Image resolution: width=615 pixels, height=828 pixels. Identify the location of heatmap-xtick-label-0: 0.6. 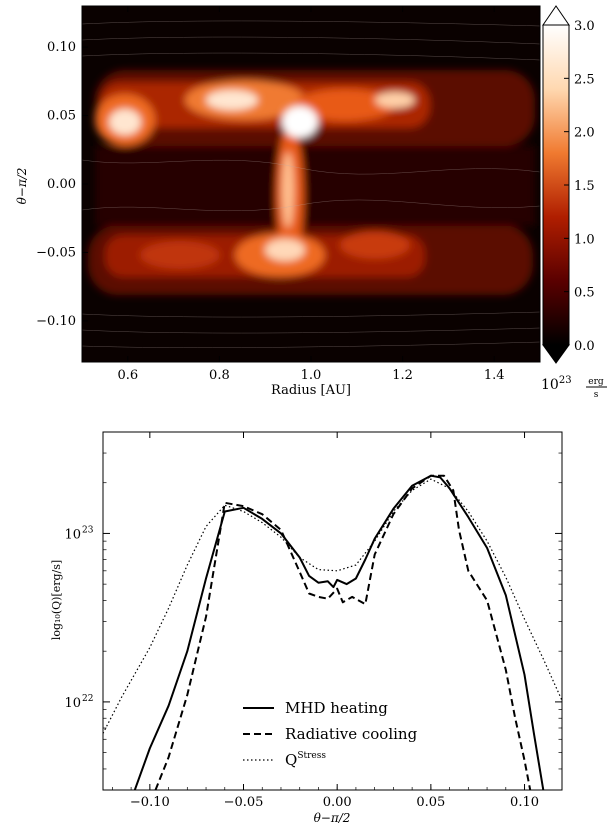
(127, 375).